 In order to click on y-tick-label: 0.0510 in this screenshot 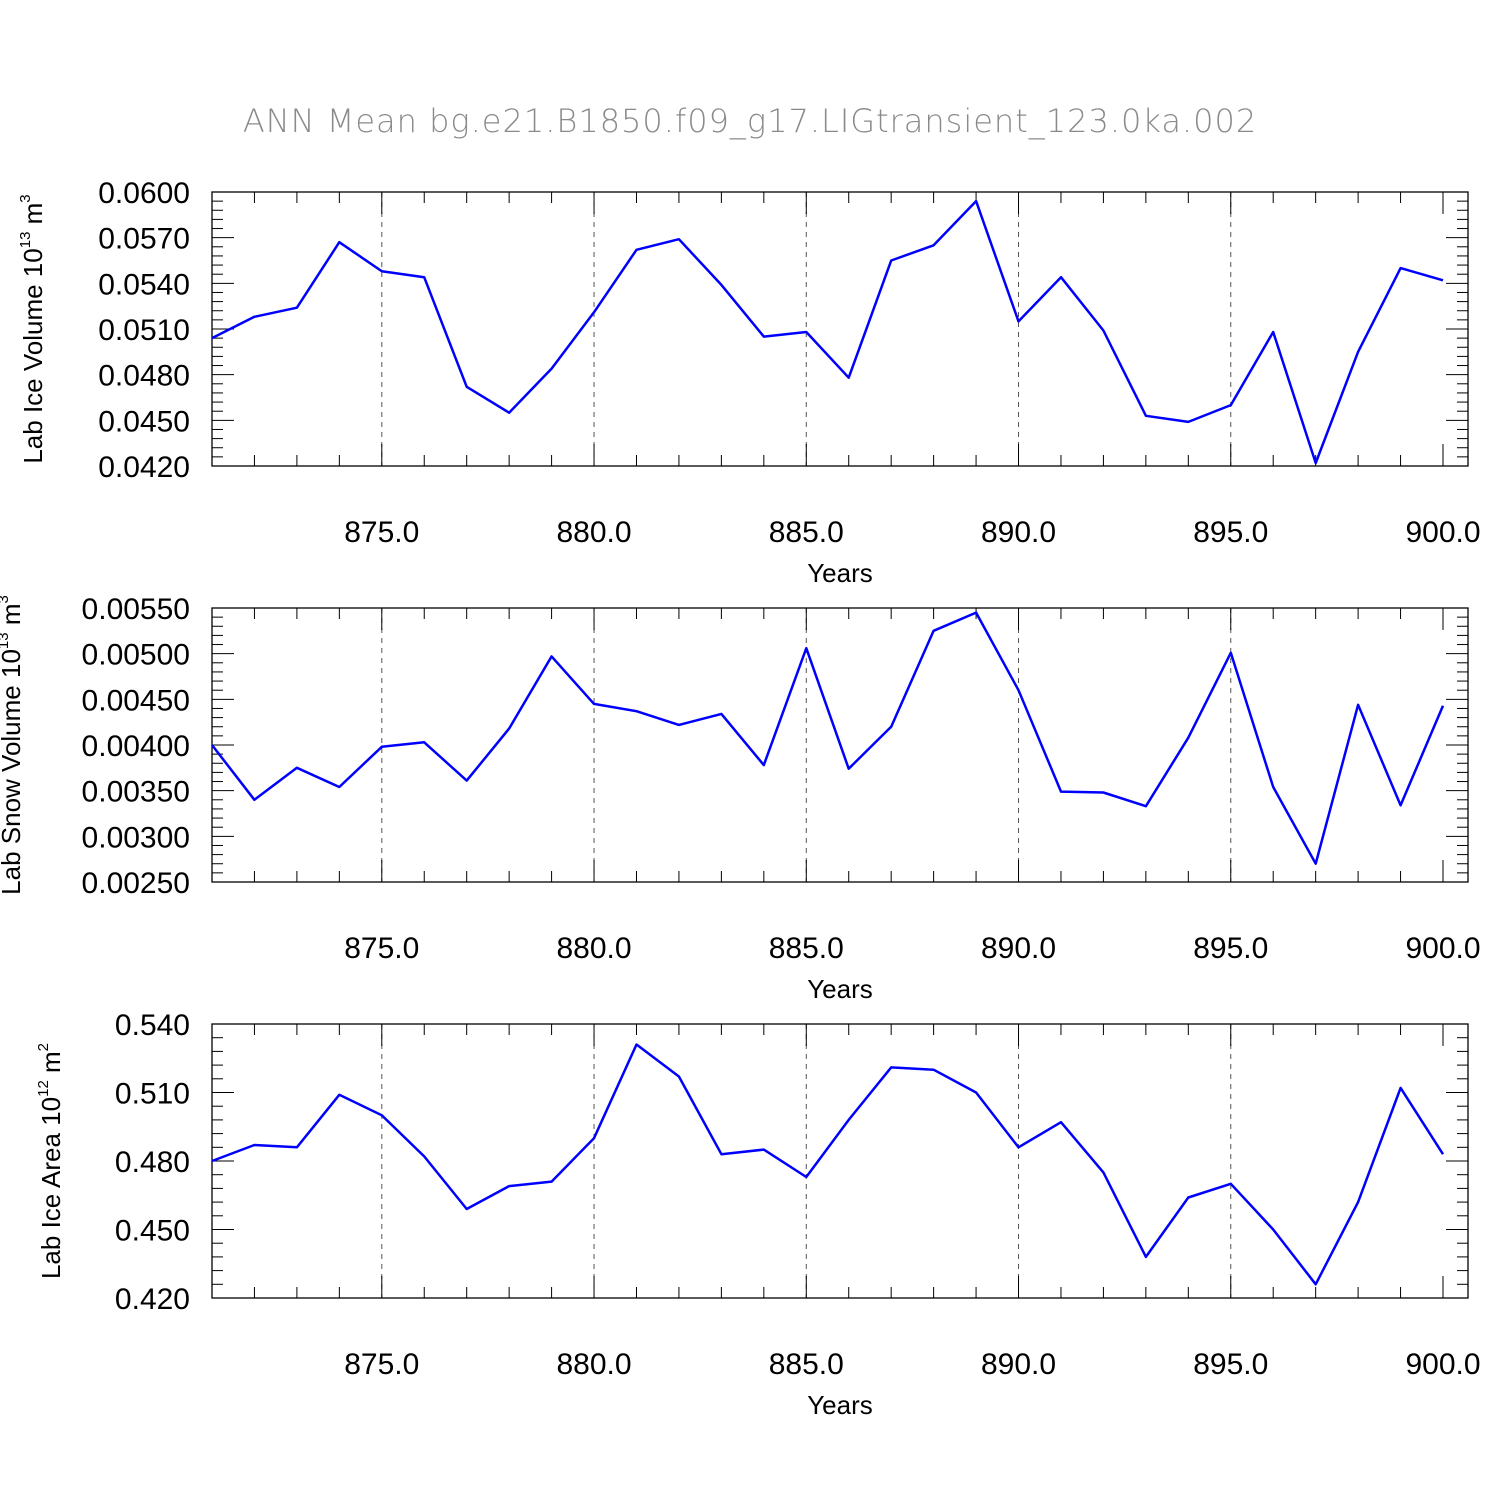, I will do `click(144, 330)`.